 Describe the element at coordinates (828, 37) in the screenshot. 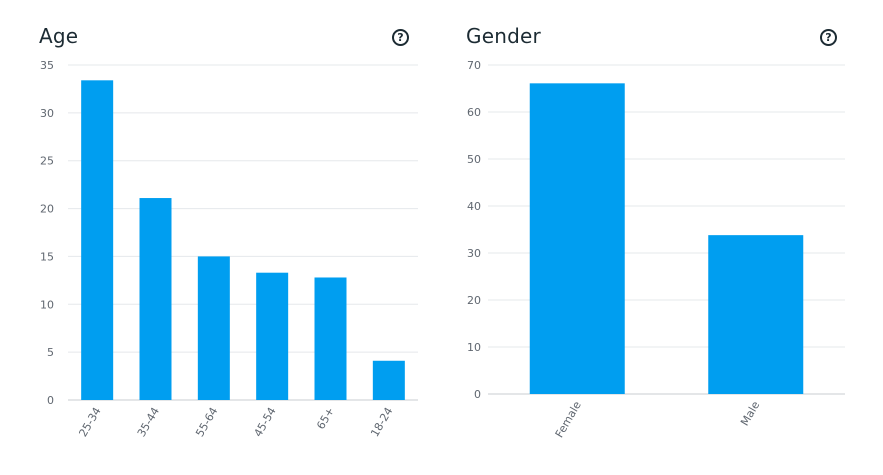

I see `gender-help-icon: ?` at that location.